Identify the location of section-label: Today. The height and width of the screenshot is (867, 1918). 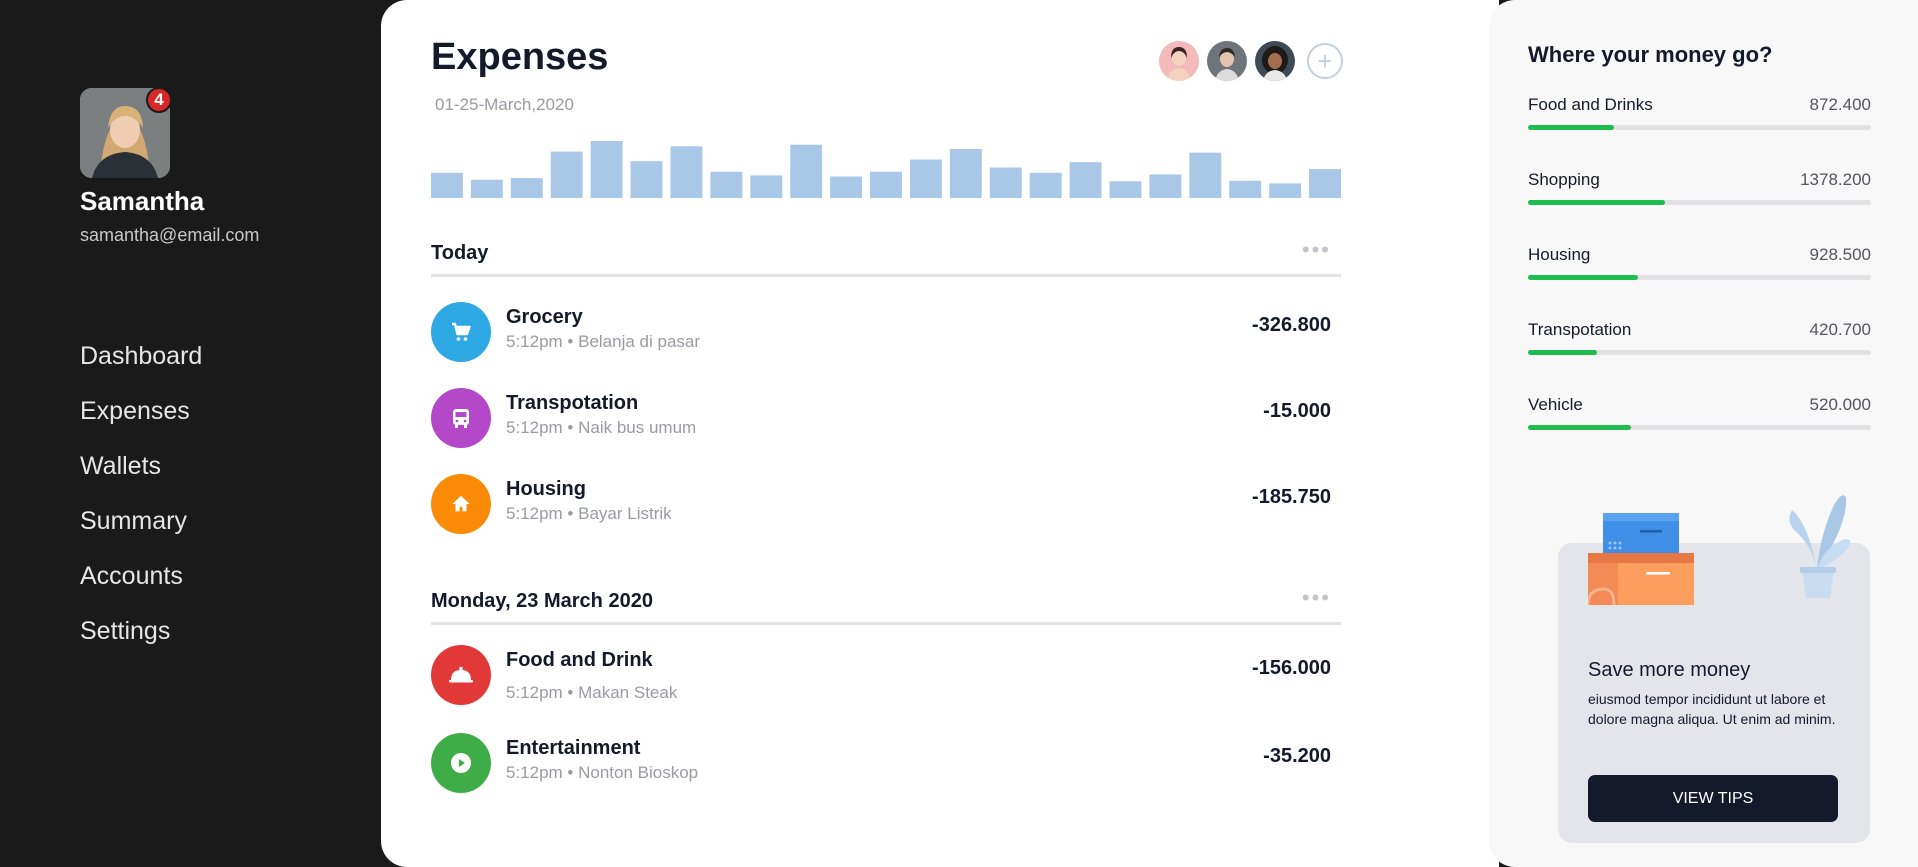
(460, 253).